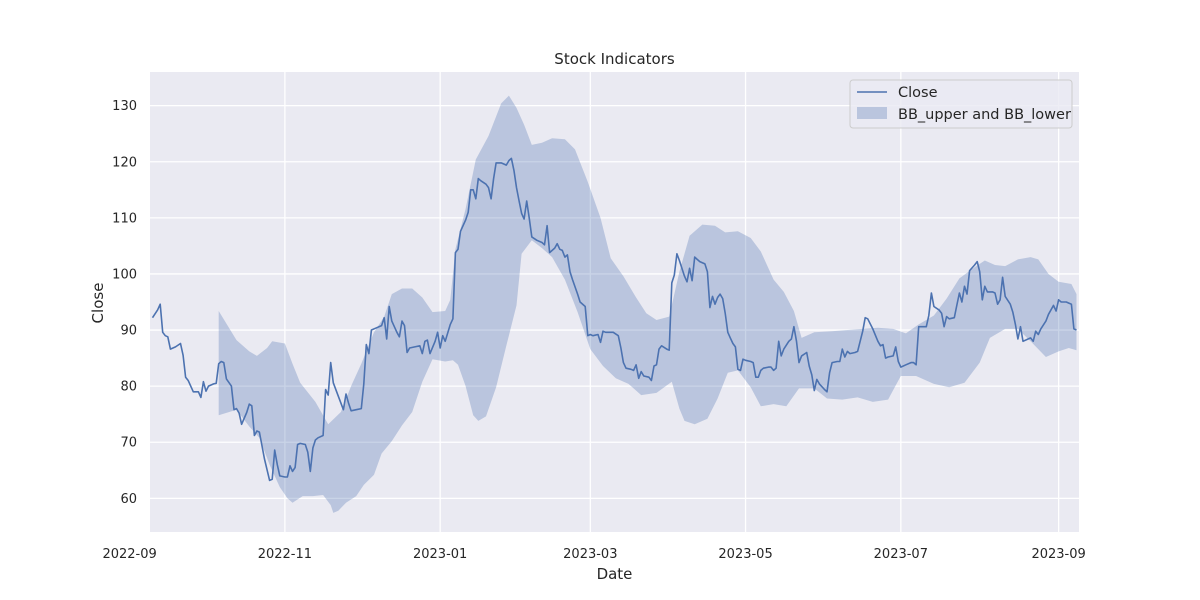  What do you see at coordinates (614, 59) in the screenshot?
I see `chart-title: Stock Indicators` at bounding box center [614, 59].